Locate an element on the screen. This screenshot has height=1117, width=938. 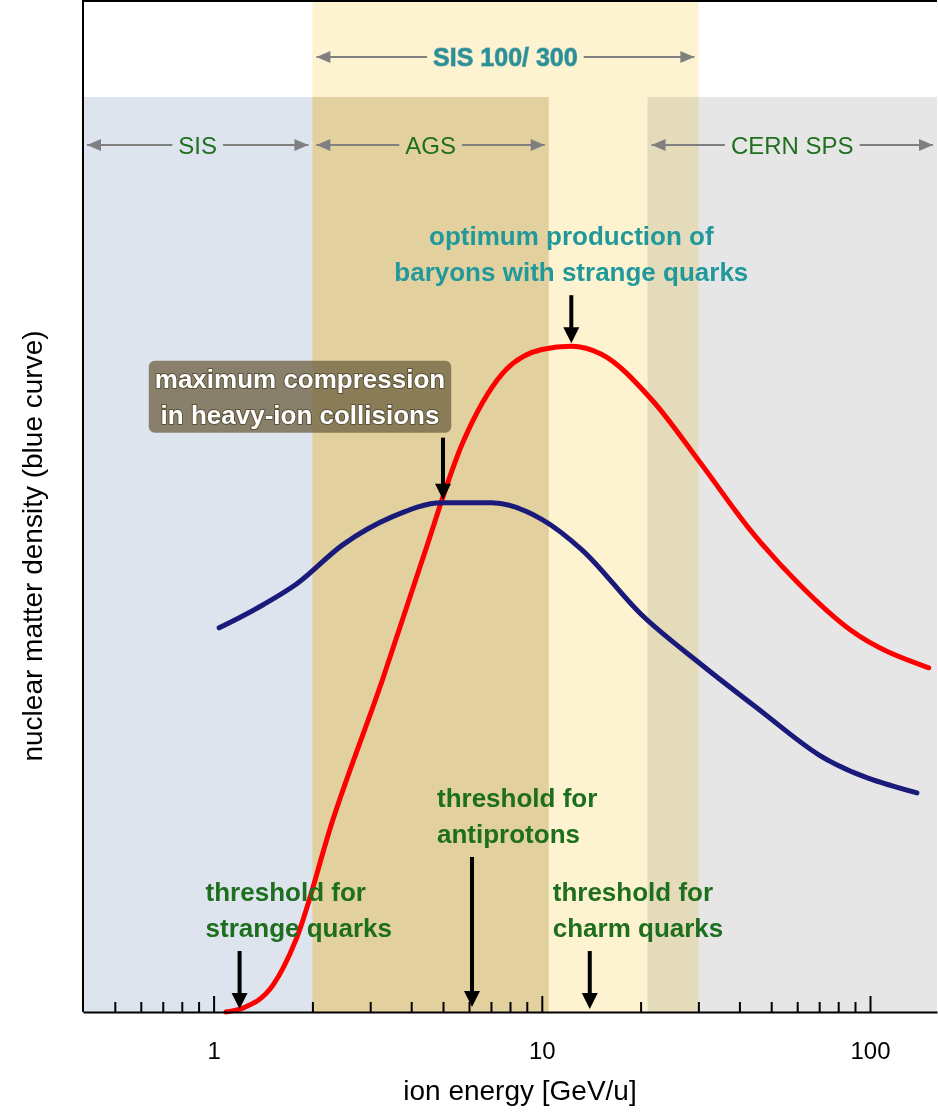
x-tick-label: 1 is located at coordinates (214, 1050).